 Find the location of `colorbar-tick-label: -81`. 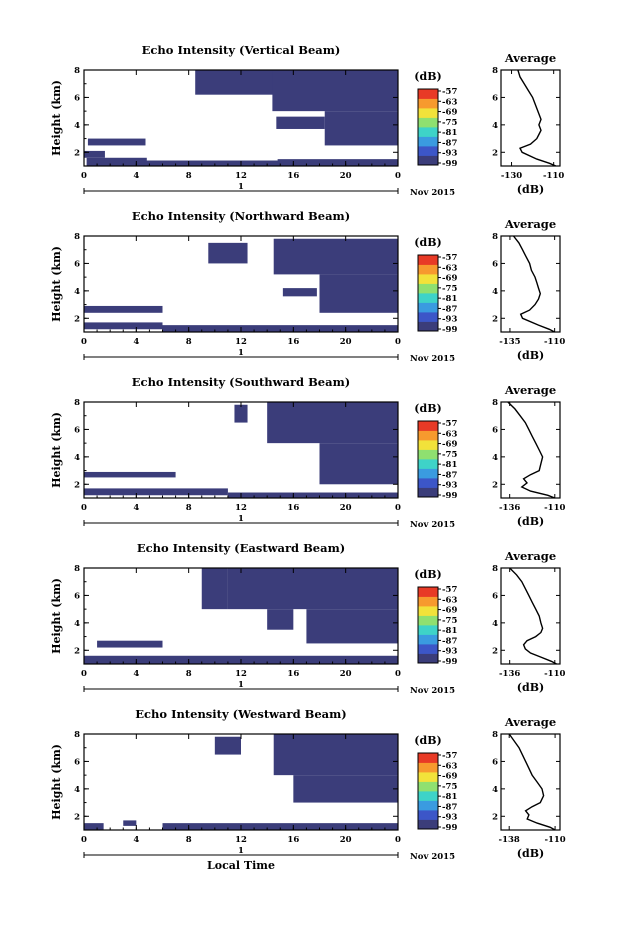

colorbar-tick-label: -81 is located at coordinates (449, 631).